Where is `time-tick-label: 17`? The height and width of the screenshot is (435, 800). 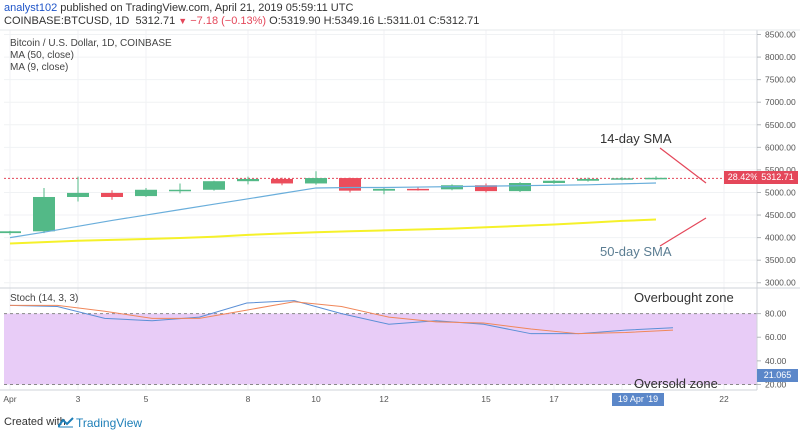
time-tick-label: 17 is located at coordinates (554, 399).